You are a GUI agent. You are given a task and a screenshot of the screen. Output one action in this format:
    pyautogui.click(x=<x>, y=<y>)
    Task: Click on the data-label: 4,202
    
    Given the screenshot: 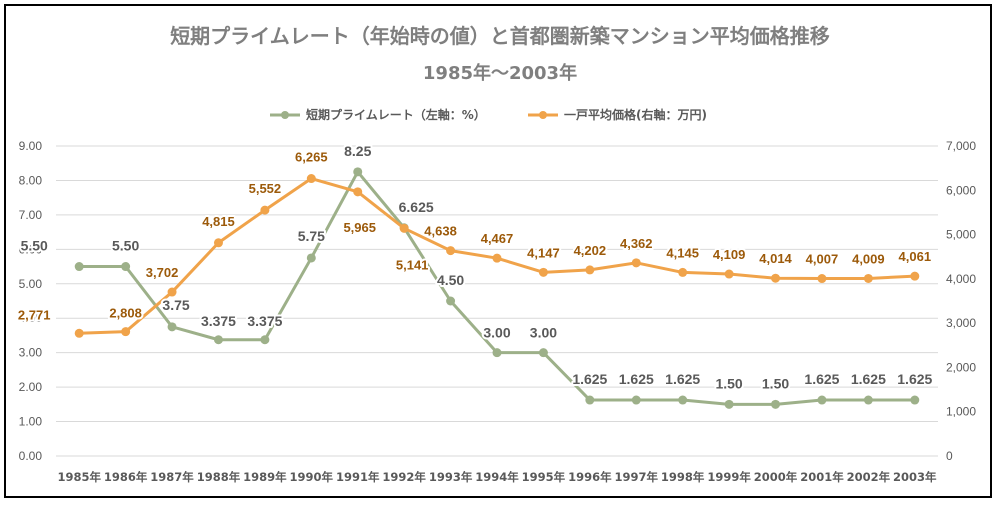 What is the action you would take?
    pyautogui.click(x=590, y=250)
    